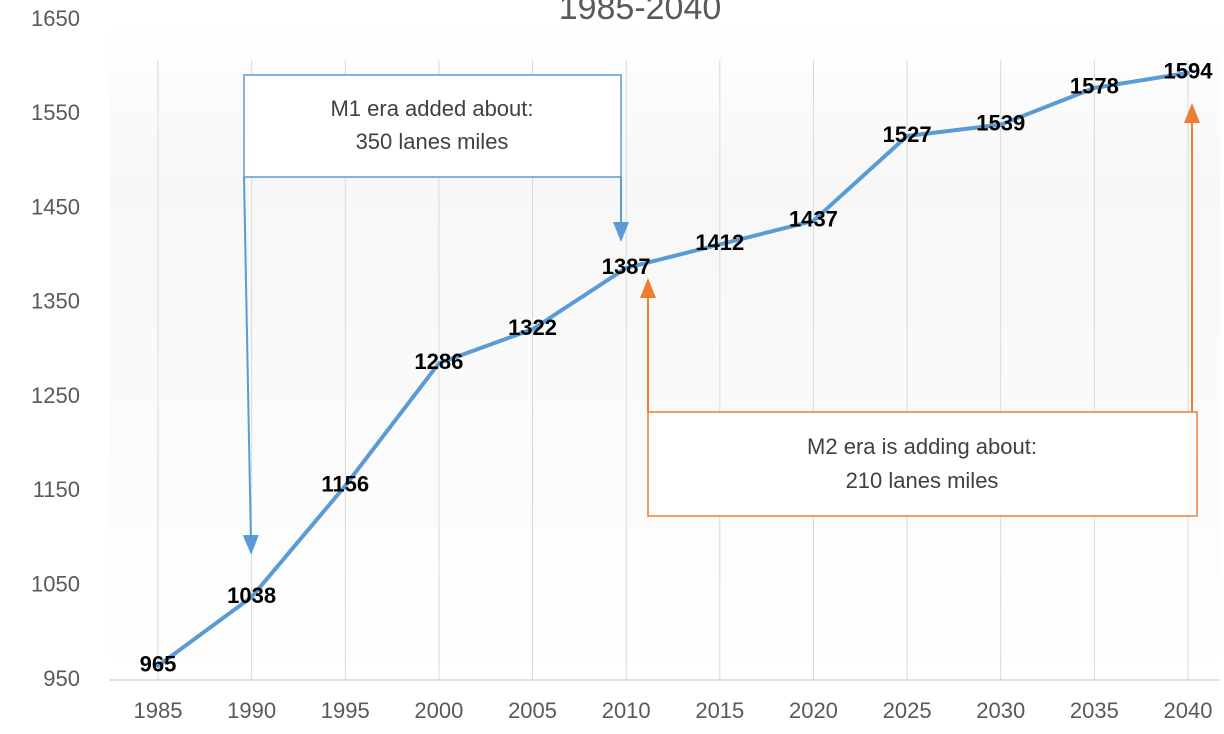 This screenshot has width=1224, height=734. Describe the element at coordinates (438, 361) in the screenshot. I see `data-label: 1286` at that location.